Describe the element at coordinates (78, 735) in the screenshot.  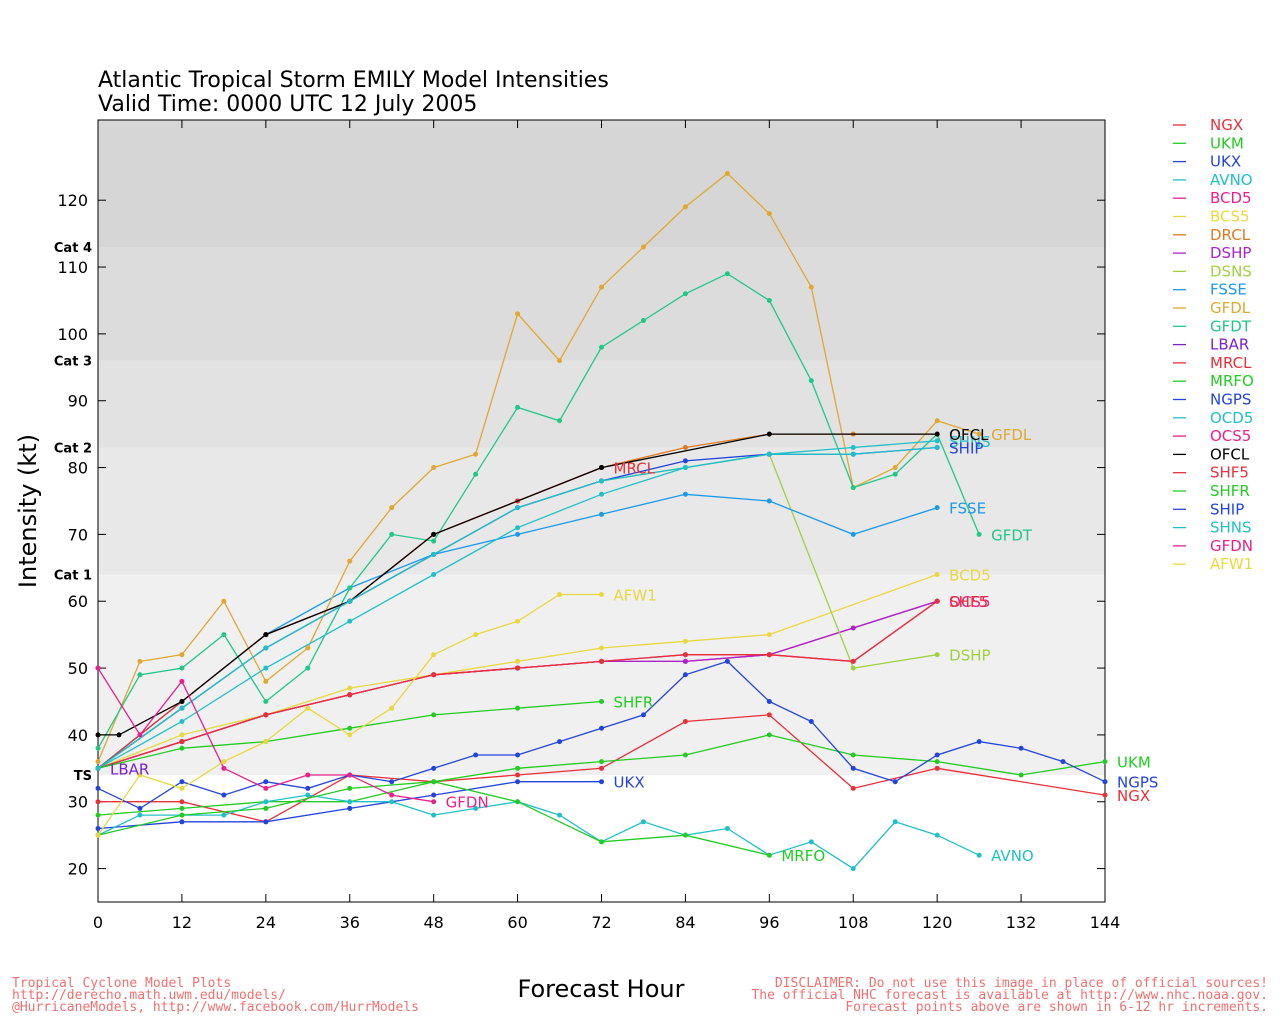
I see `y-tick-label: 40` at that location.